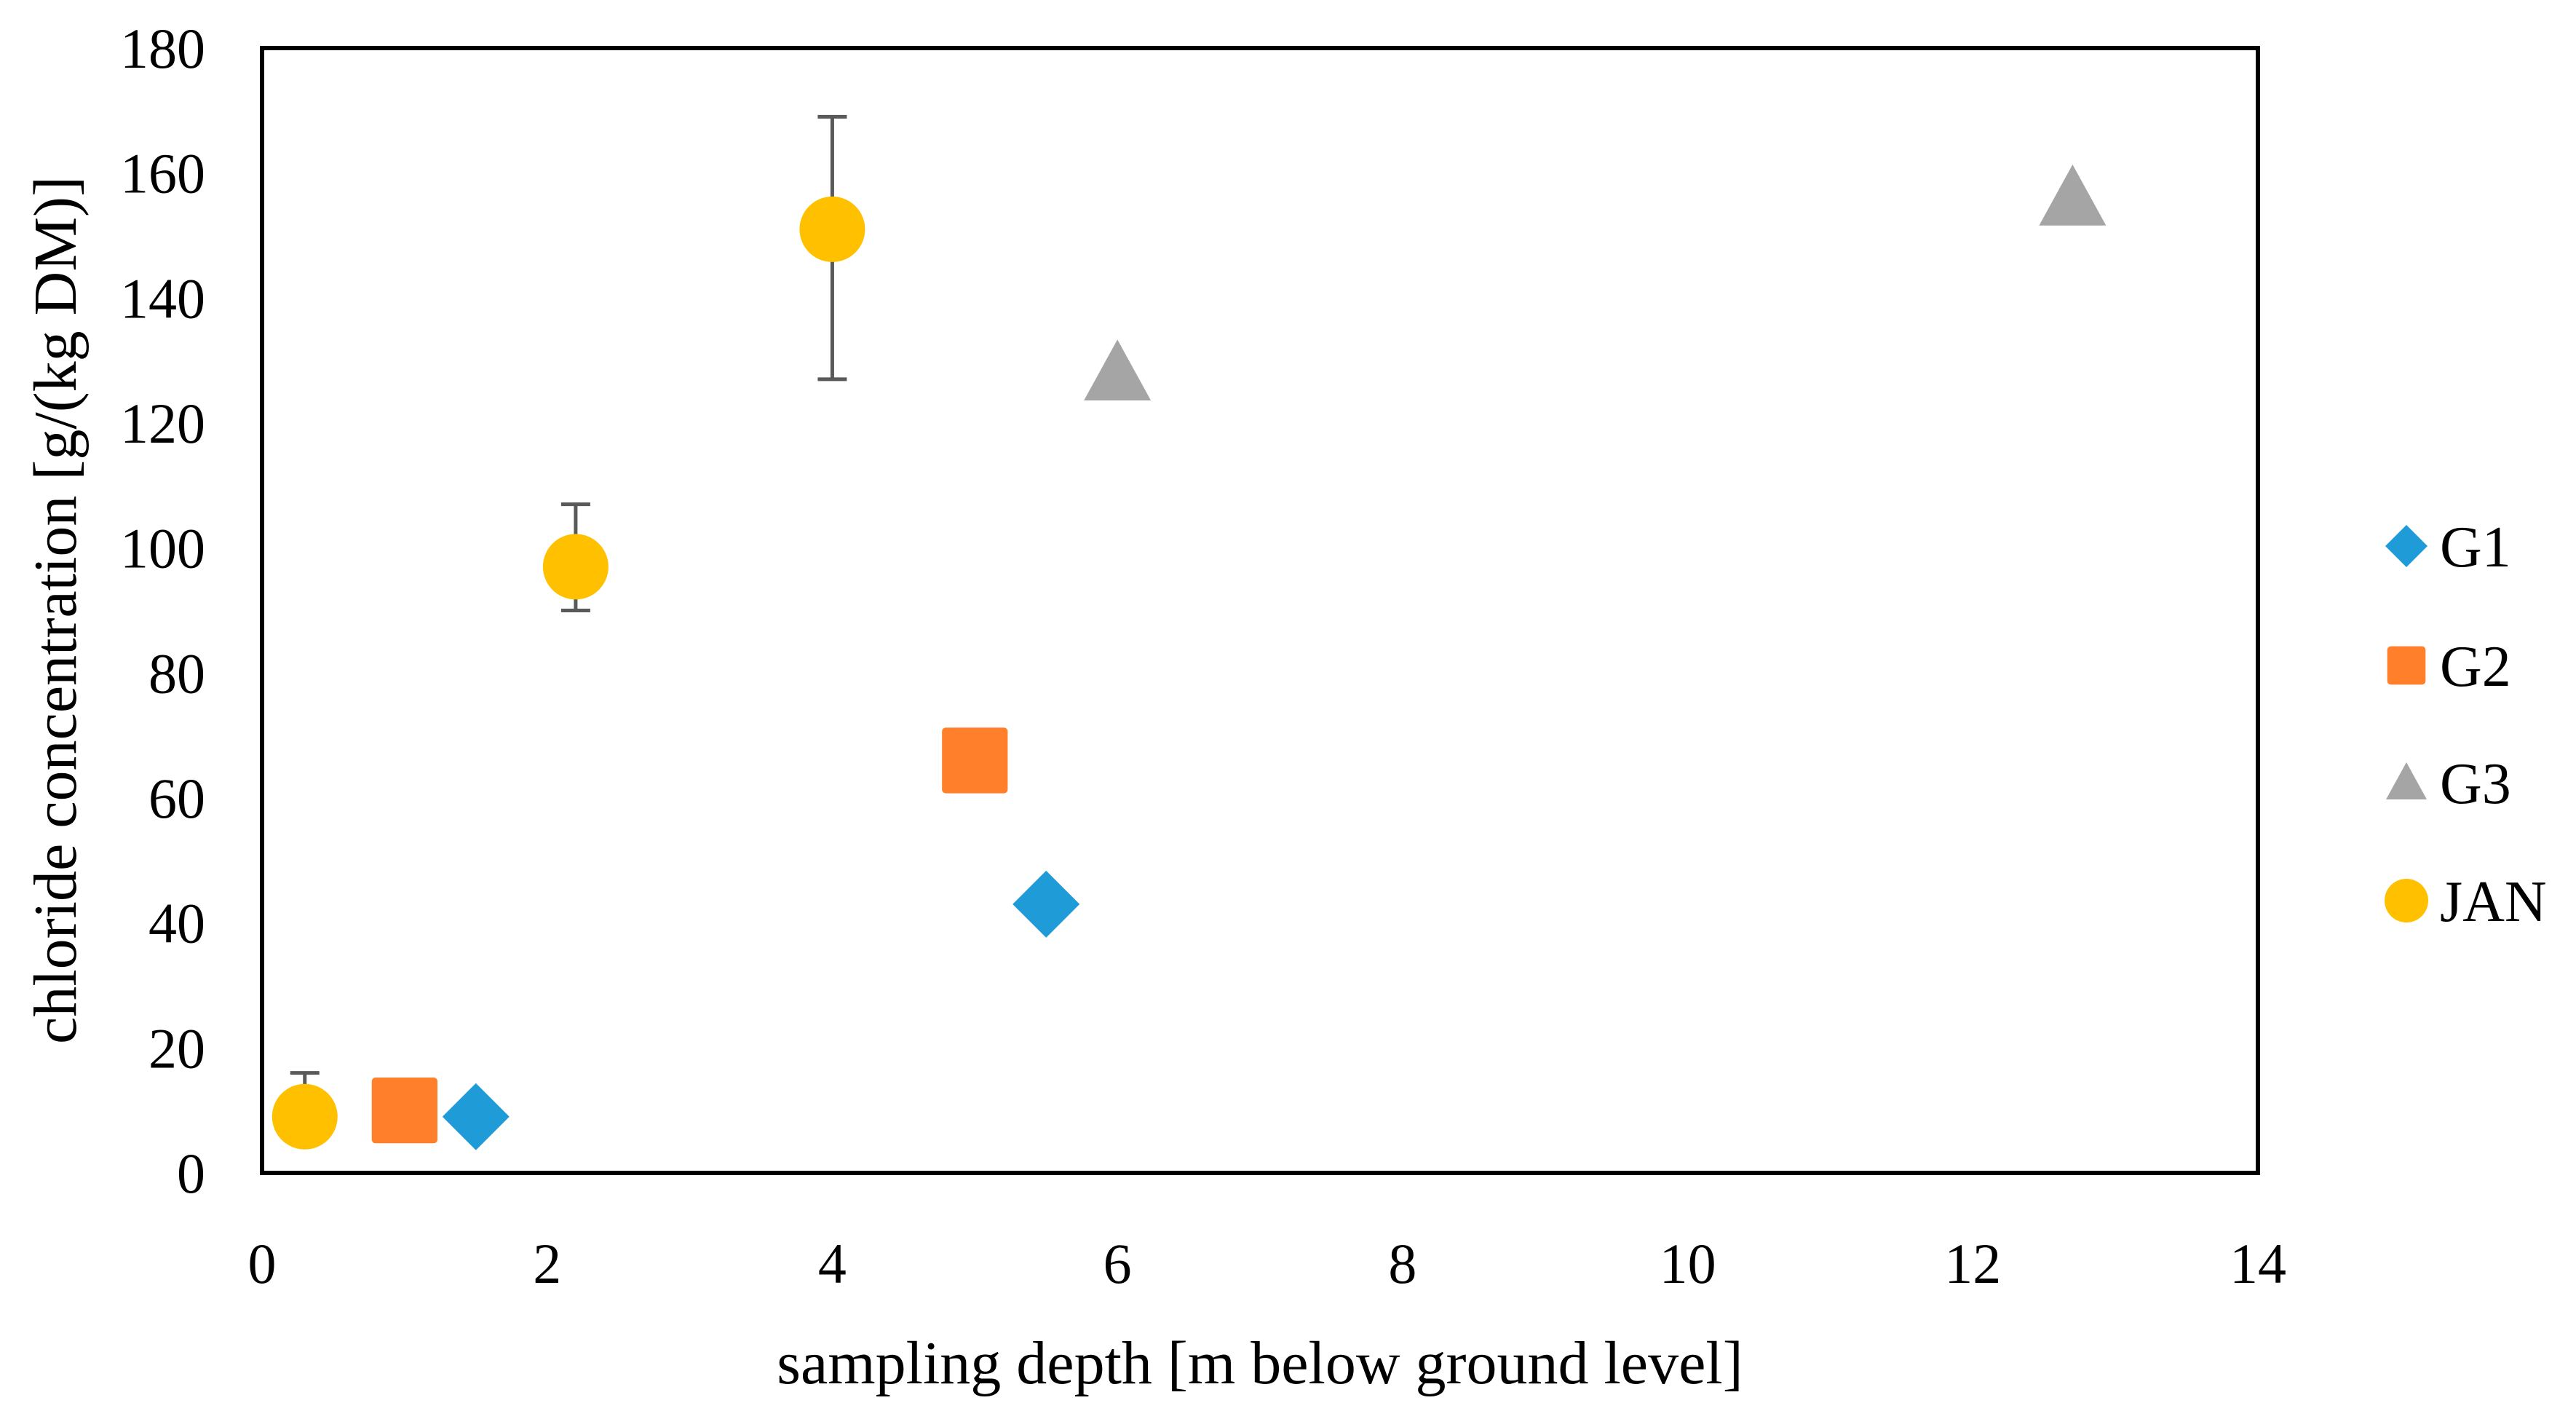  What do you see at coordinates (176, 673) in the screenshot?
I see `y-tick-label: 80` at bounding box center [176, 673].